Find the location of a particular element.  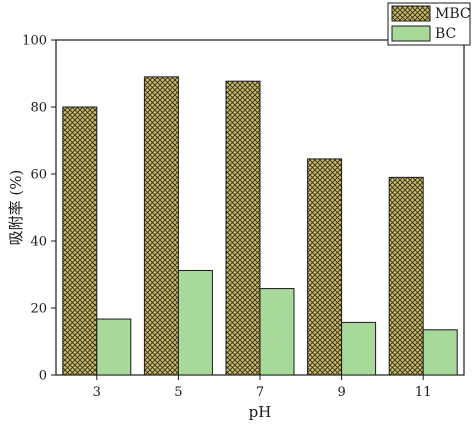

y-tick-label: 0 is located at coordinates (43, 376).